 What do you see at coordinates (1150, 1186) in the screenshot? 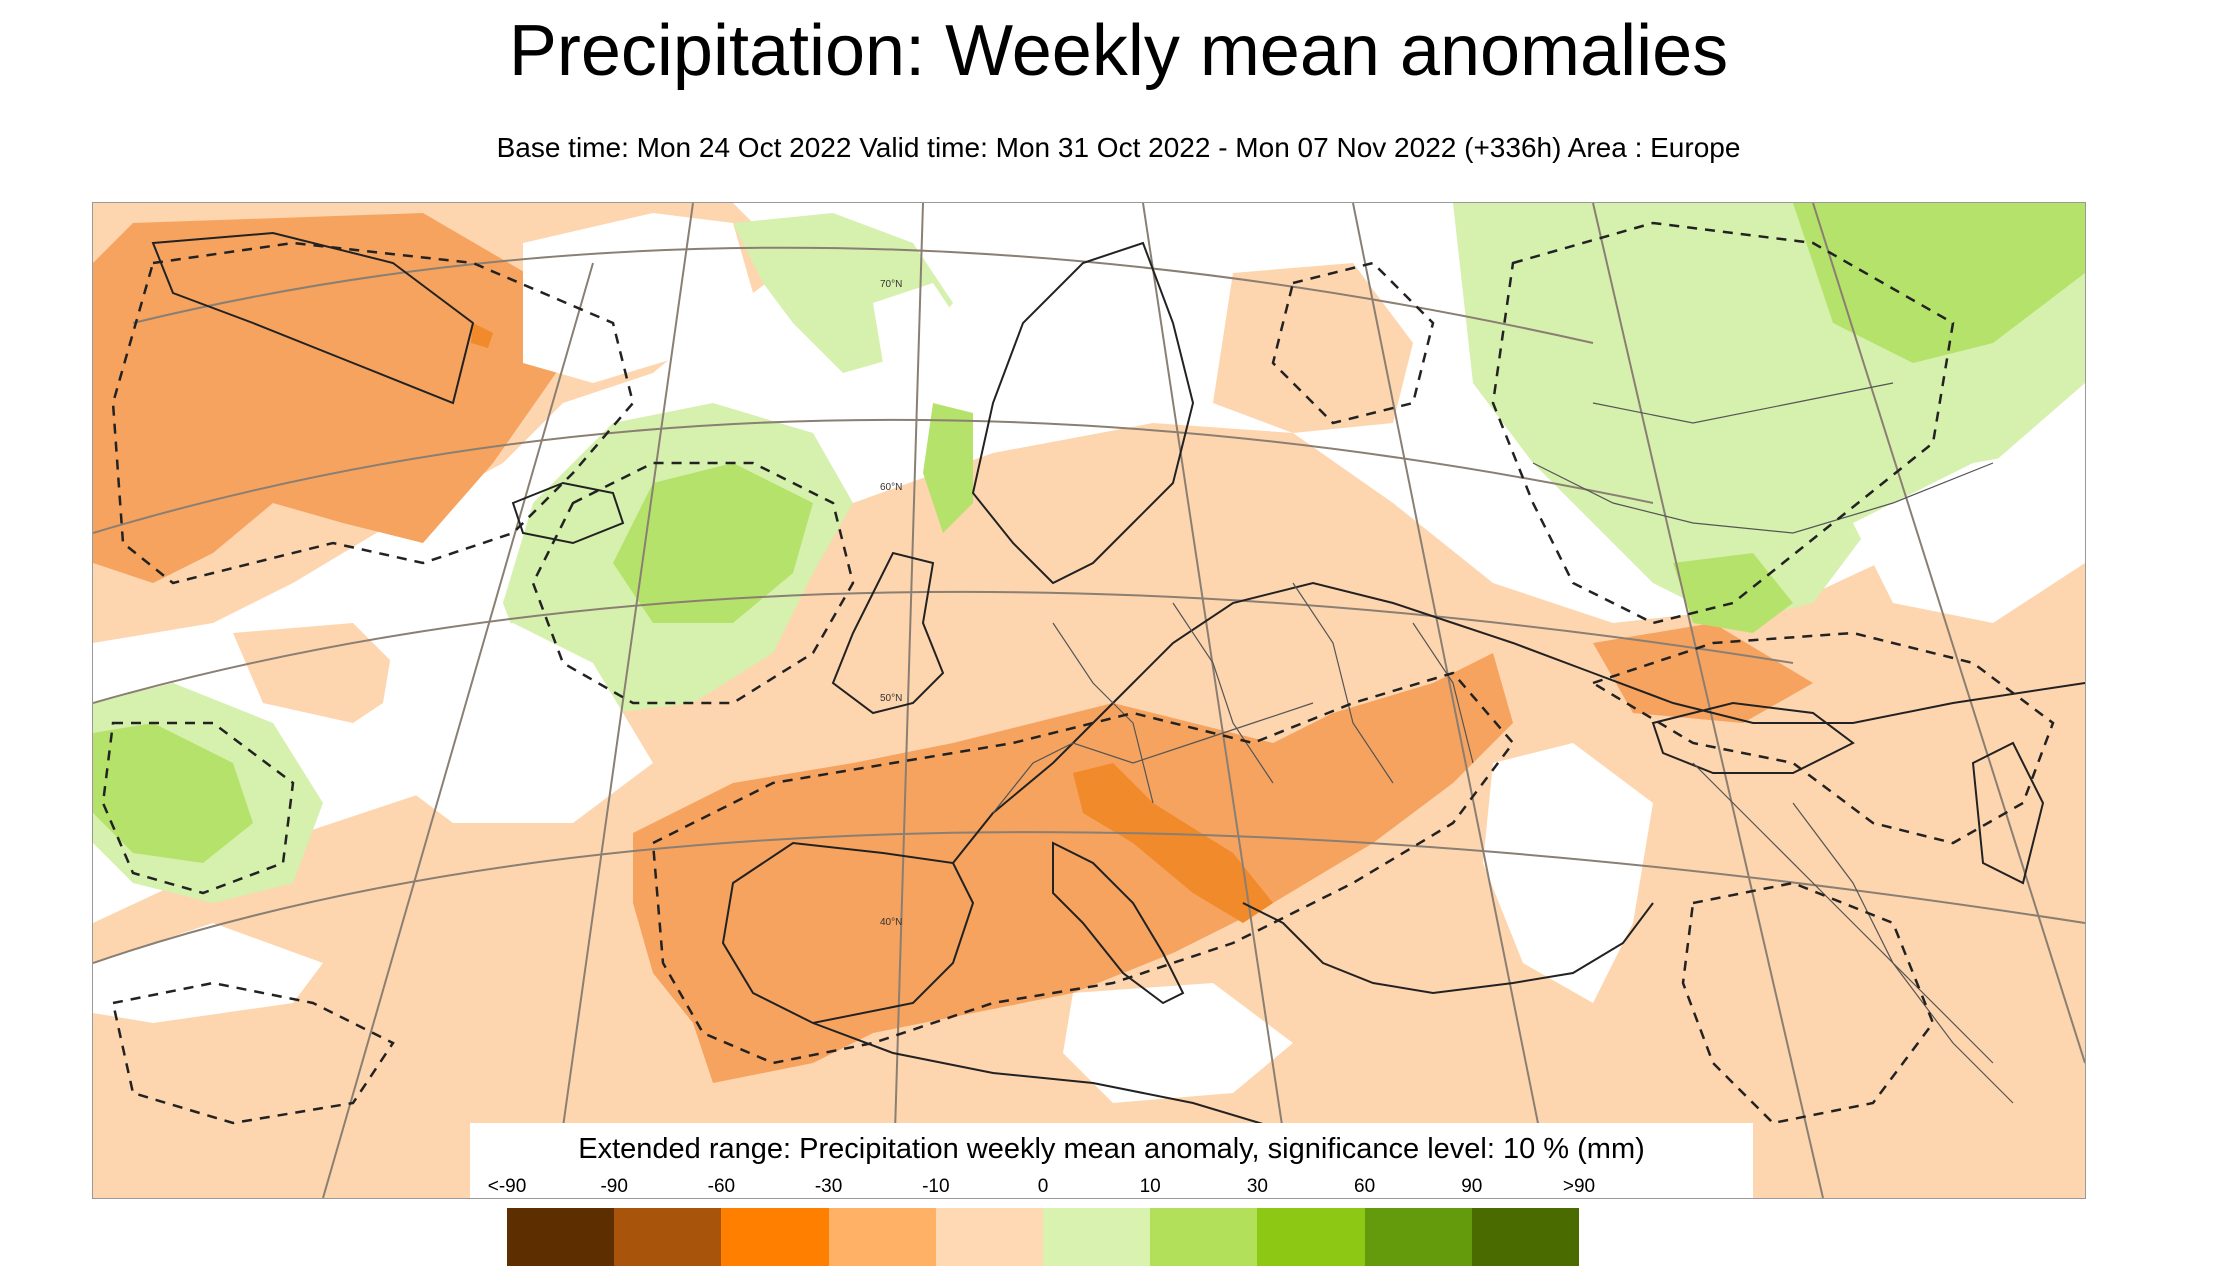
I see `legend-tick-label: 10` at bounding box center [1150, 1186].